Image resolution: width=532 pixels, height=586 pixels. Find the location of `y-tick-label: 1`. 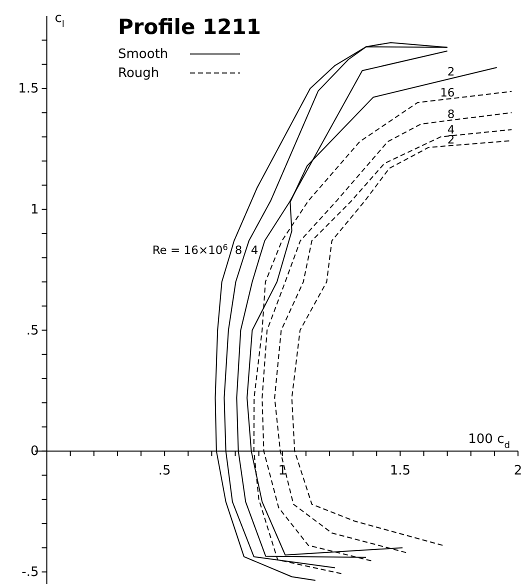

y-tick-label: 1 is located at coordinates (34, 210).